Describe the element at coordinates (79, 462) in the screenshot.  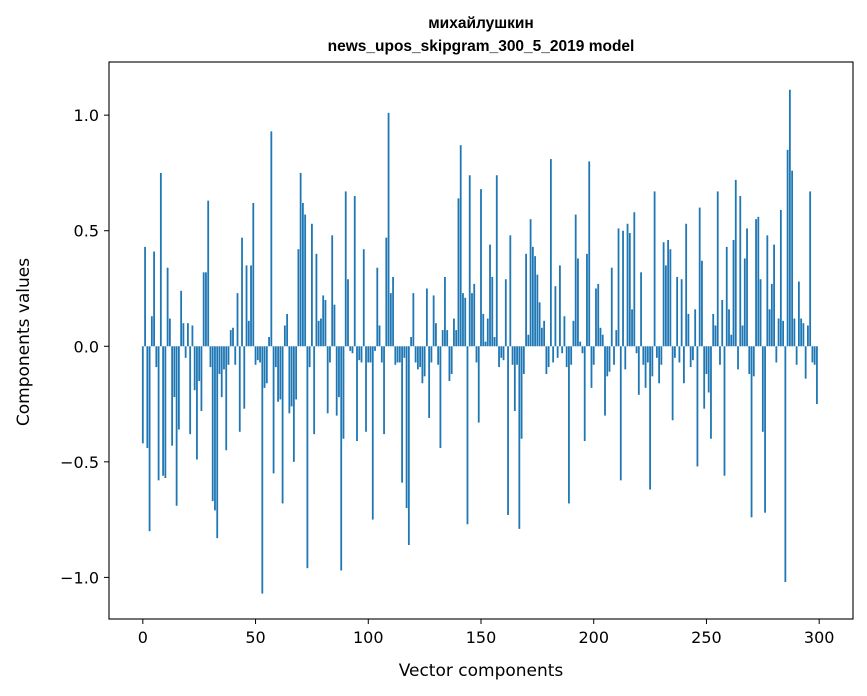
I see `y-tick-label: −0.5` at that location.